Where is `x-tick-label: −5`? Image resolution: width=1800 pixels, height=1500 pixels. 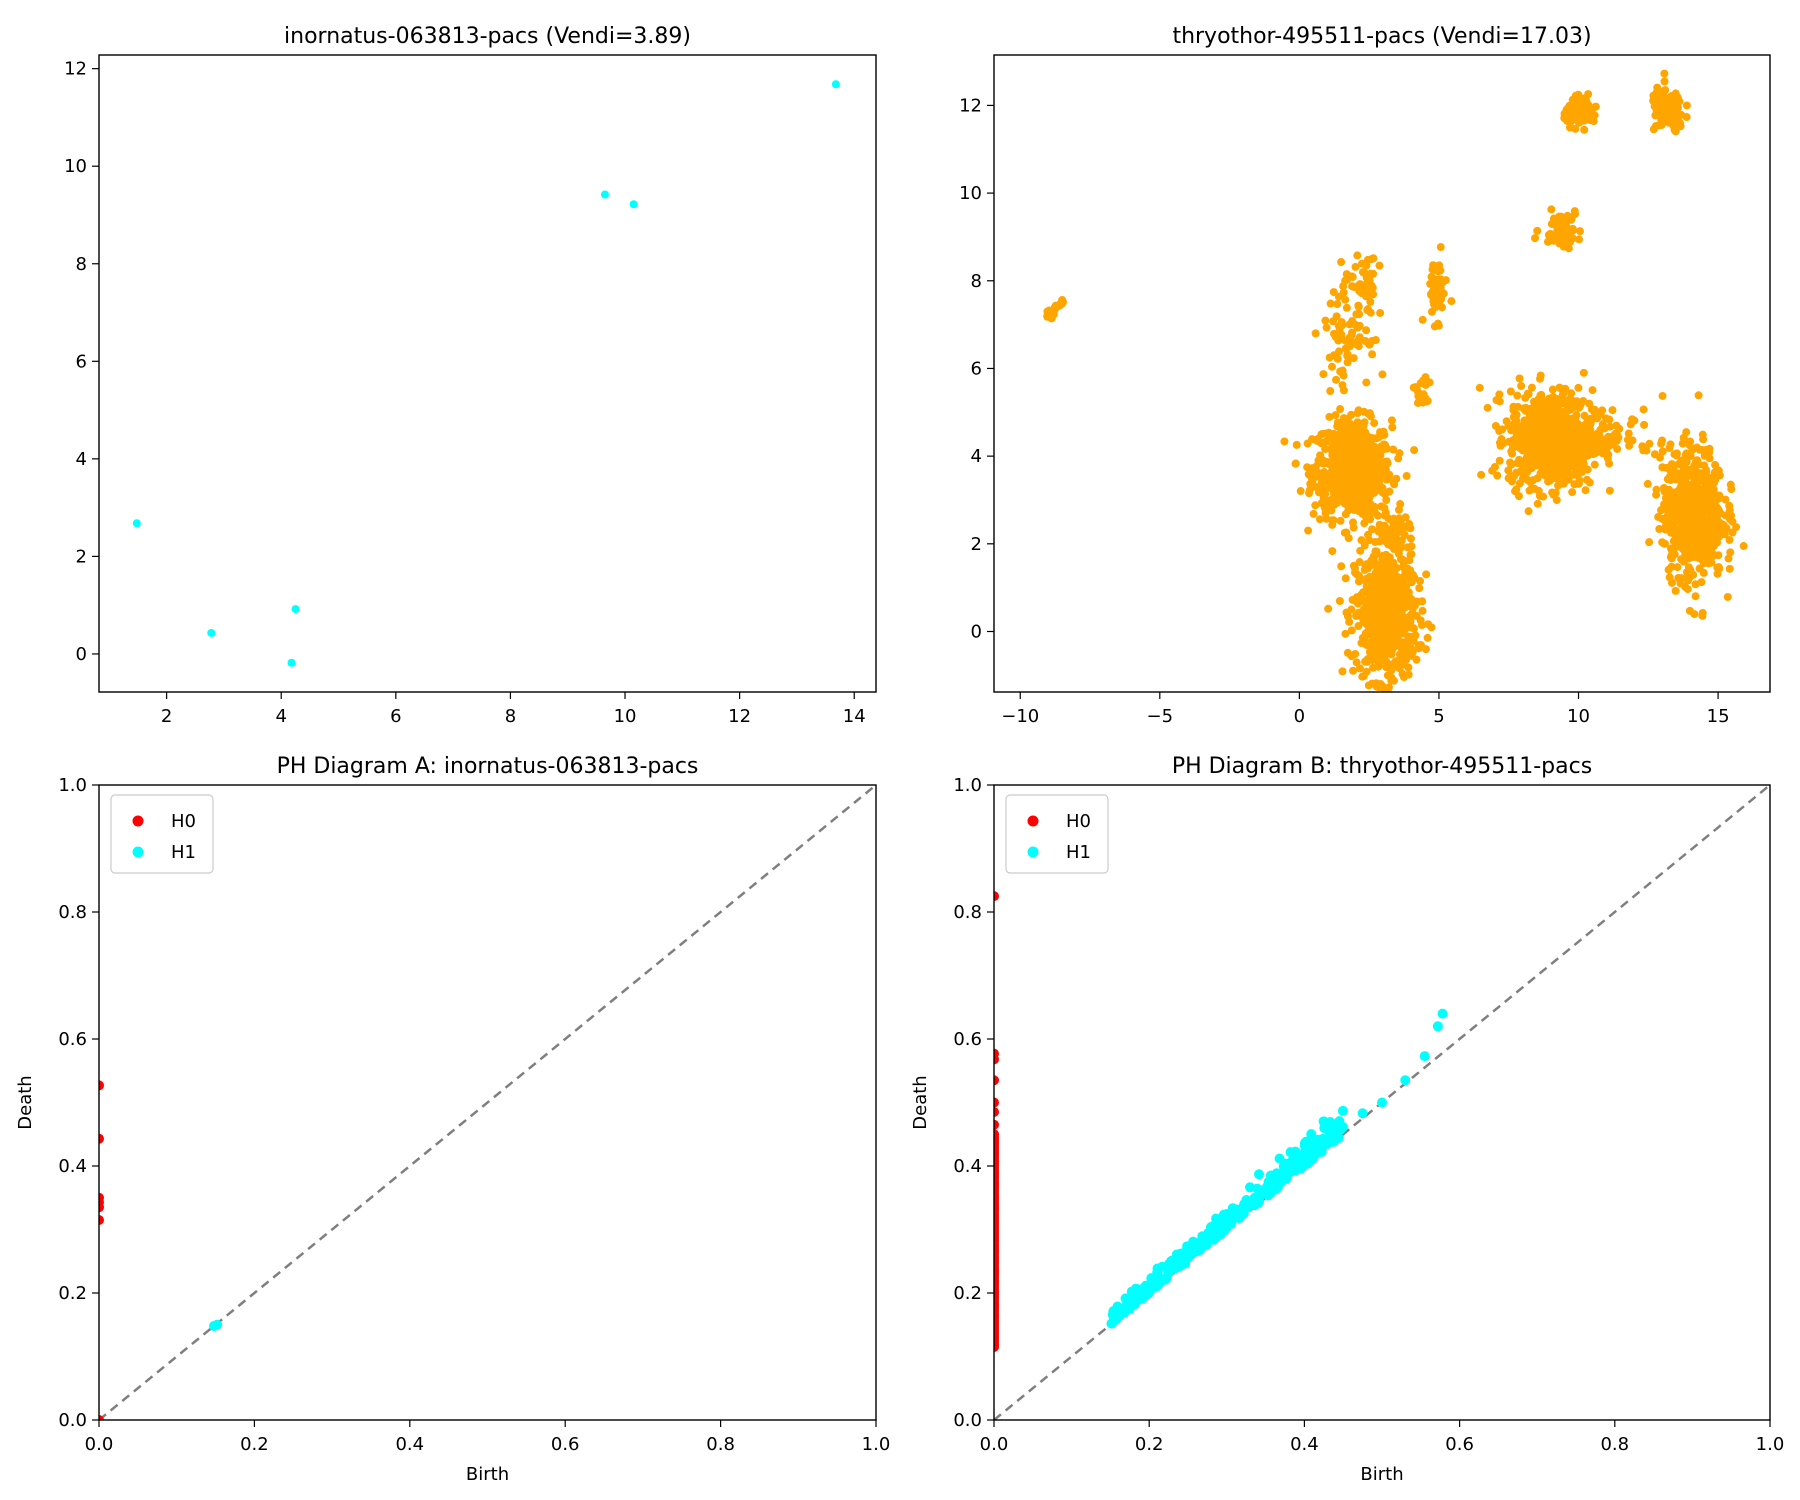
x-tick-label: −5 is located at coordinates (1160, 716).